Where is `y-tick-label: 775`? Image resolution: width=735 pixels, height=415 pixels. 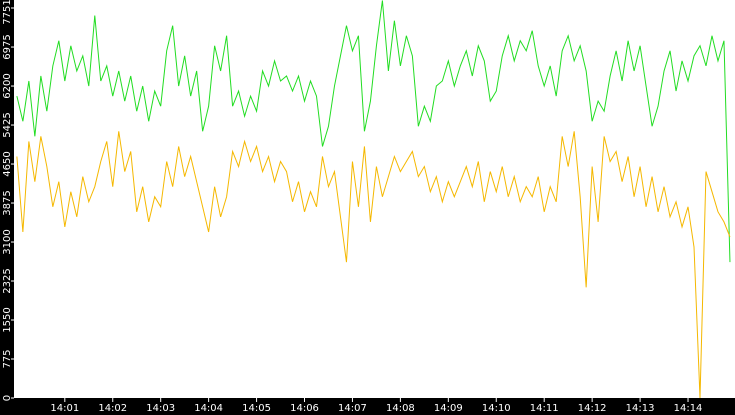
y-tick-label: 775 is located at coordinates (7, 358).